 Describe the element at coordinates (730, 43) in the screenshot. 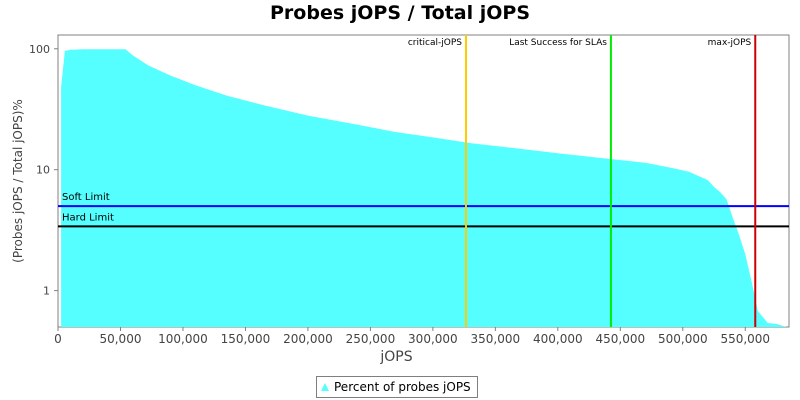

I see `v-marker-label-2: max-jOPS` at that location.